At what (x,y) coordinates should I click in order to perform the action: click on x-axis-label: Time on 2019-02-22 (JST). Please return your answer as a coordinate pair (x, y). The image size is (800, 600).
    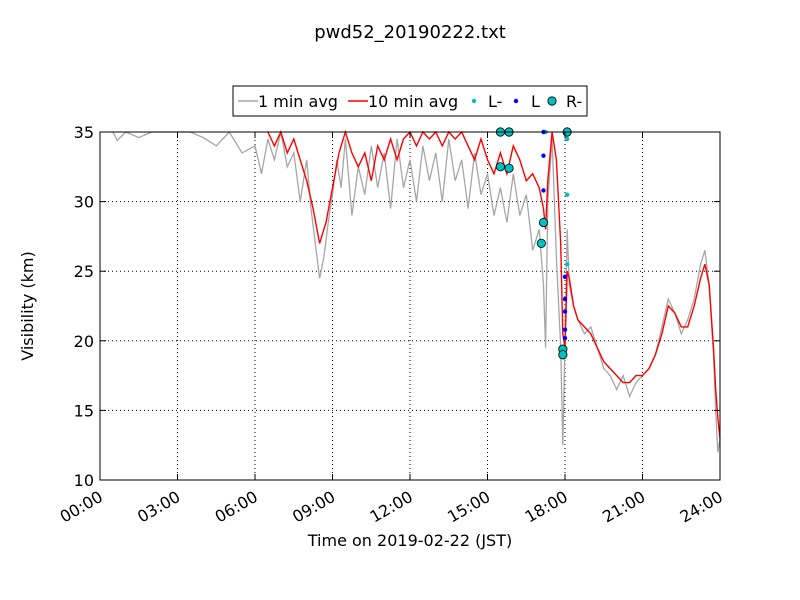
    Looking at the image, I should click on (409, 540).